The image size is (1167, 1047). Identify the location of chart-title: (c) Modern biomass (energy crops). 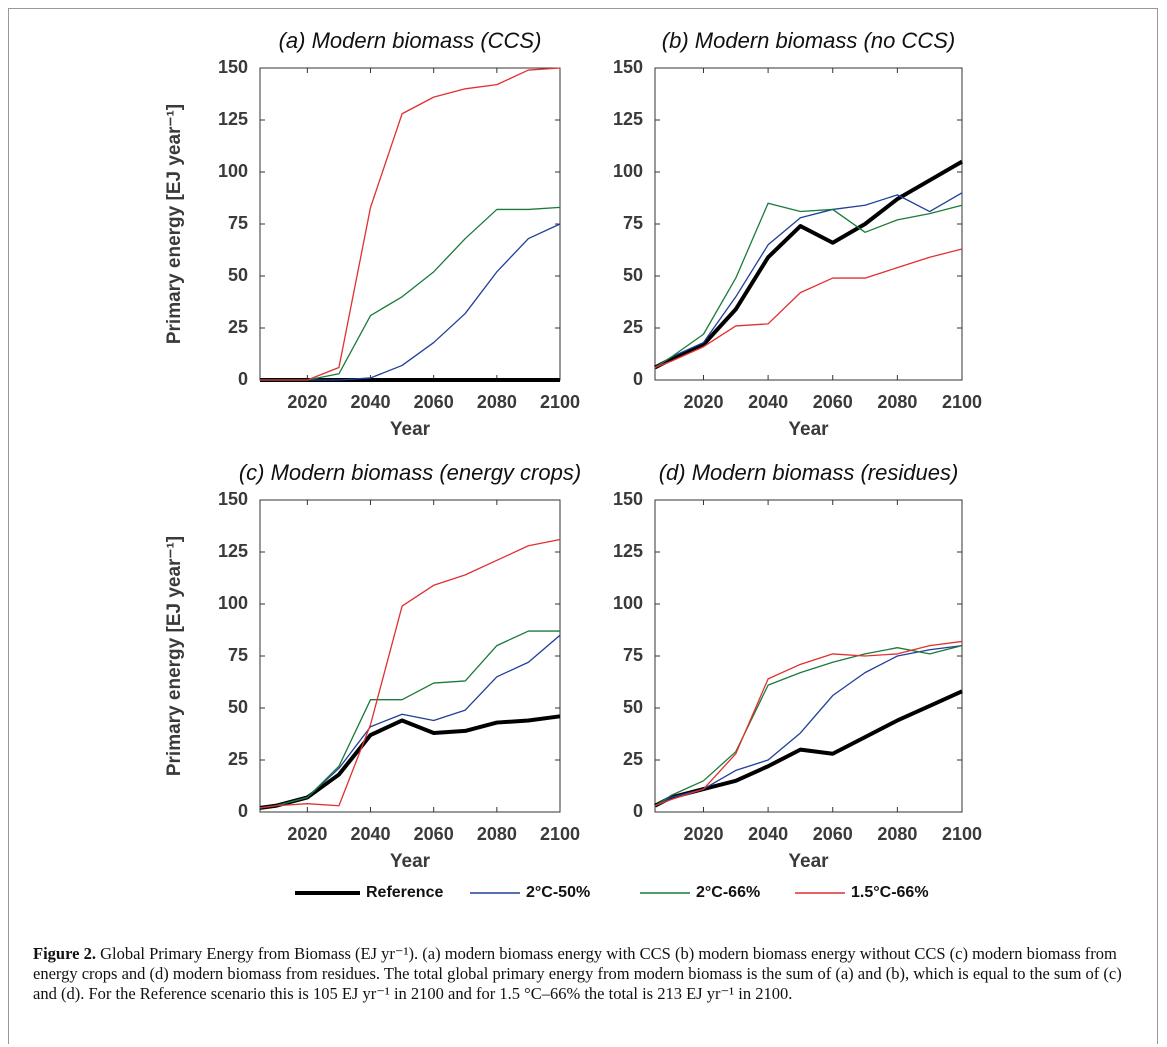
(410, 472).